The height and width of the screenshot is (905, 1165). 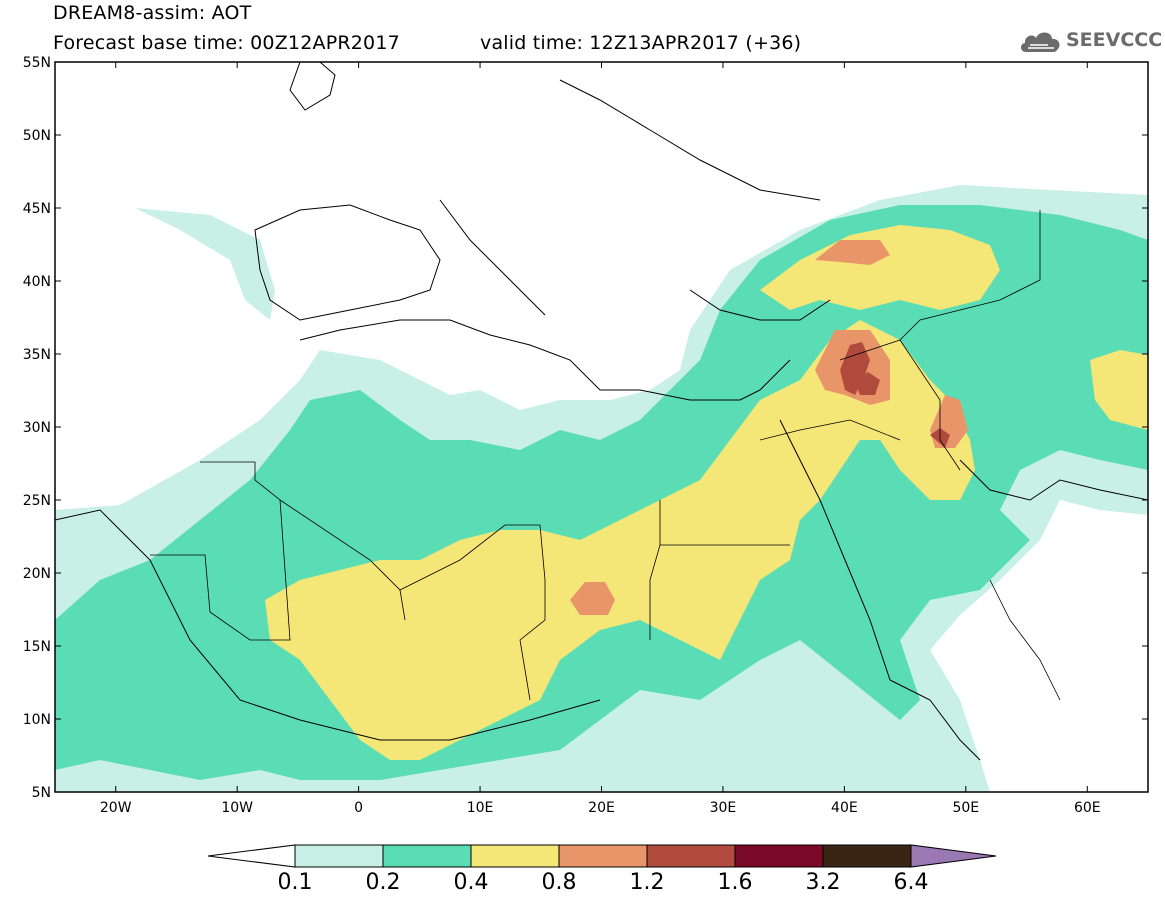 What do you see at coordinates (735, 882) in the screenshot?
I see `colorbar-label: 1.6` at bounding box center [735, 882].